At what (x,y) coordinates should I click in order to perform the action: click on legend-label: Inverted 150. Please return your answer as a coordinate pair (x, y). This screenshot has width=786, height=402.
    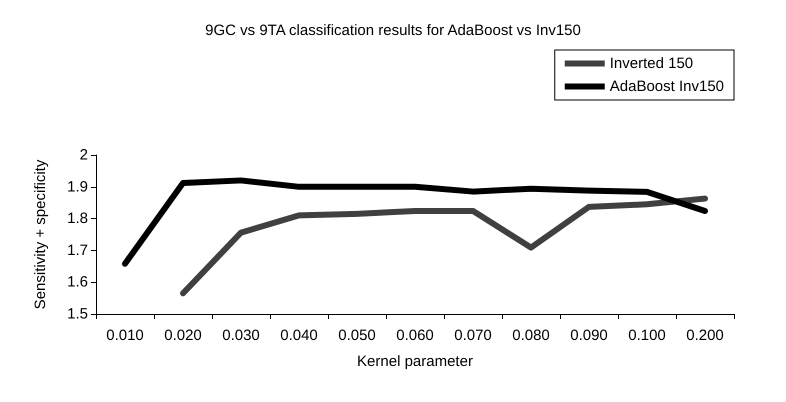
    Looking at the image, I should click on (652, 63).